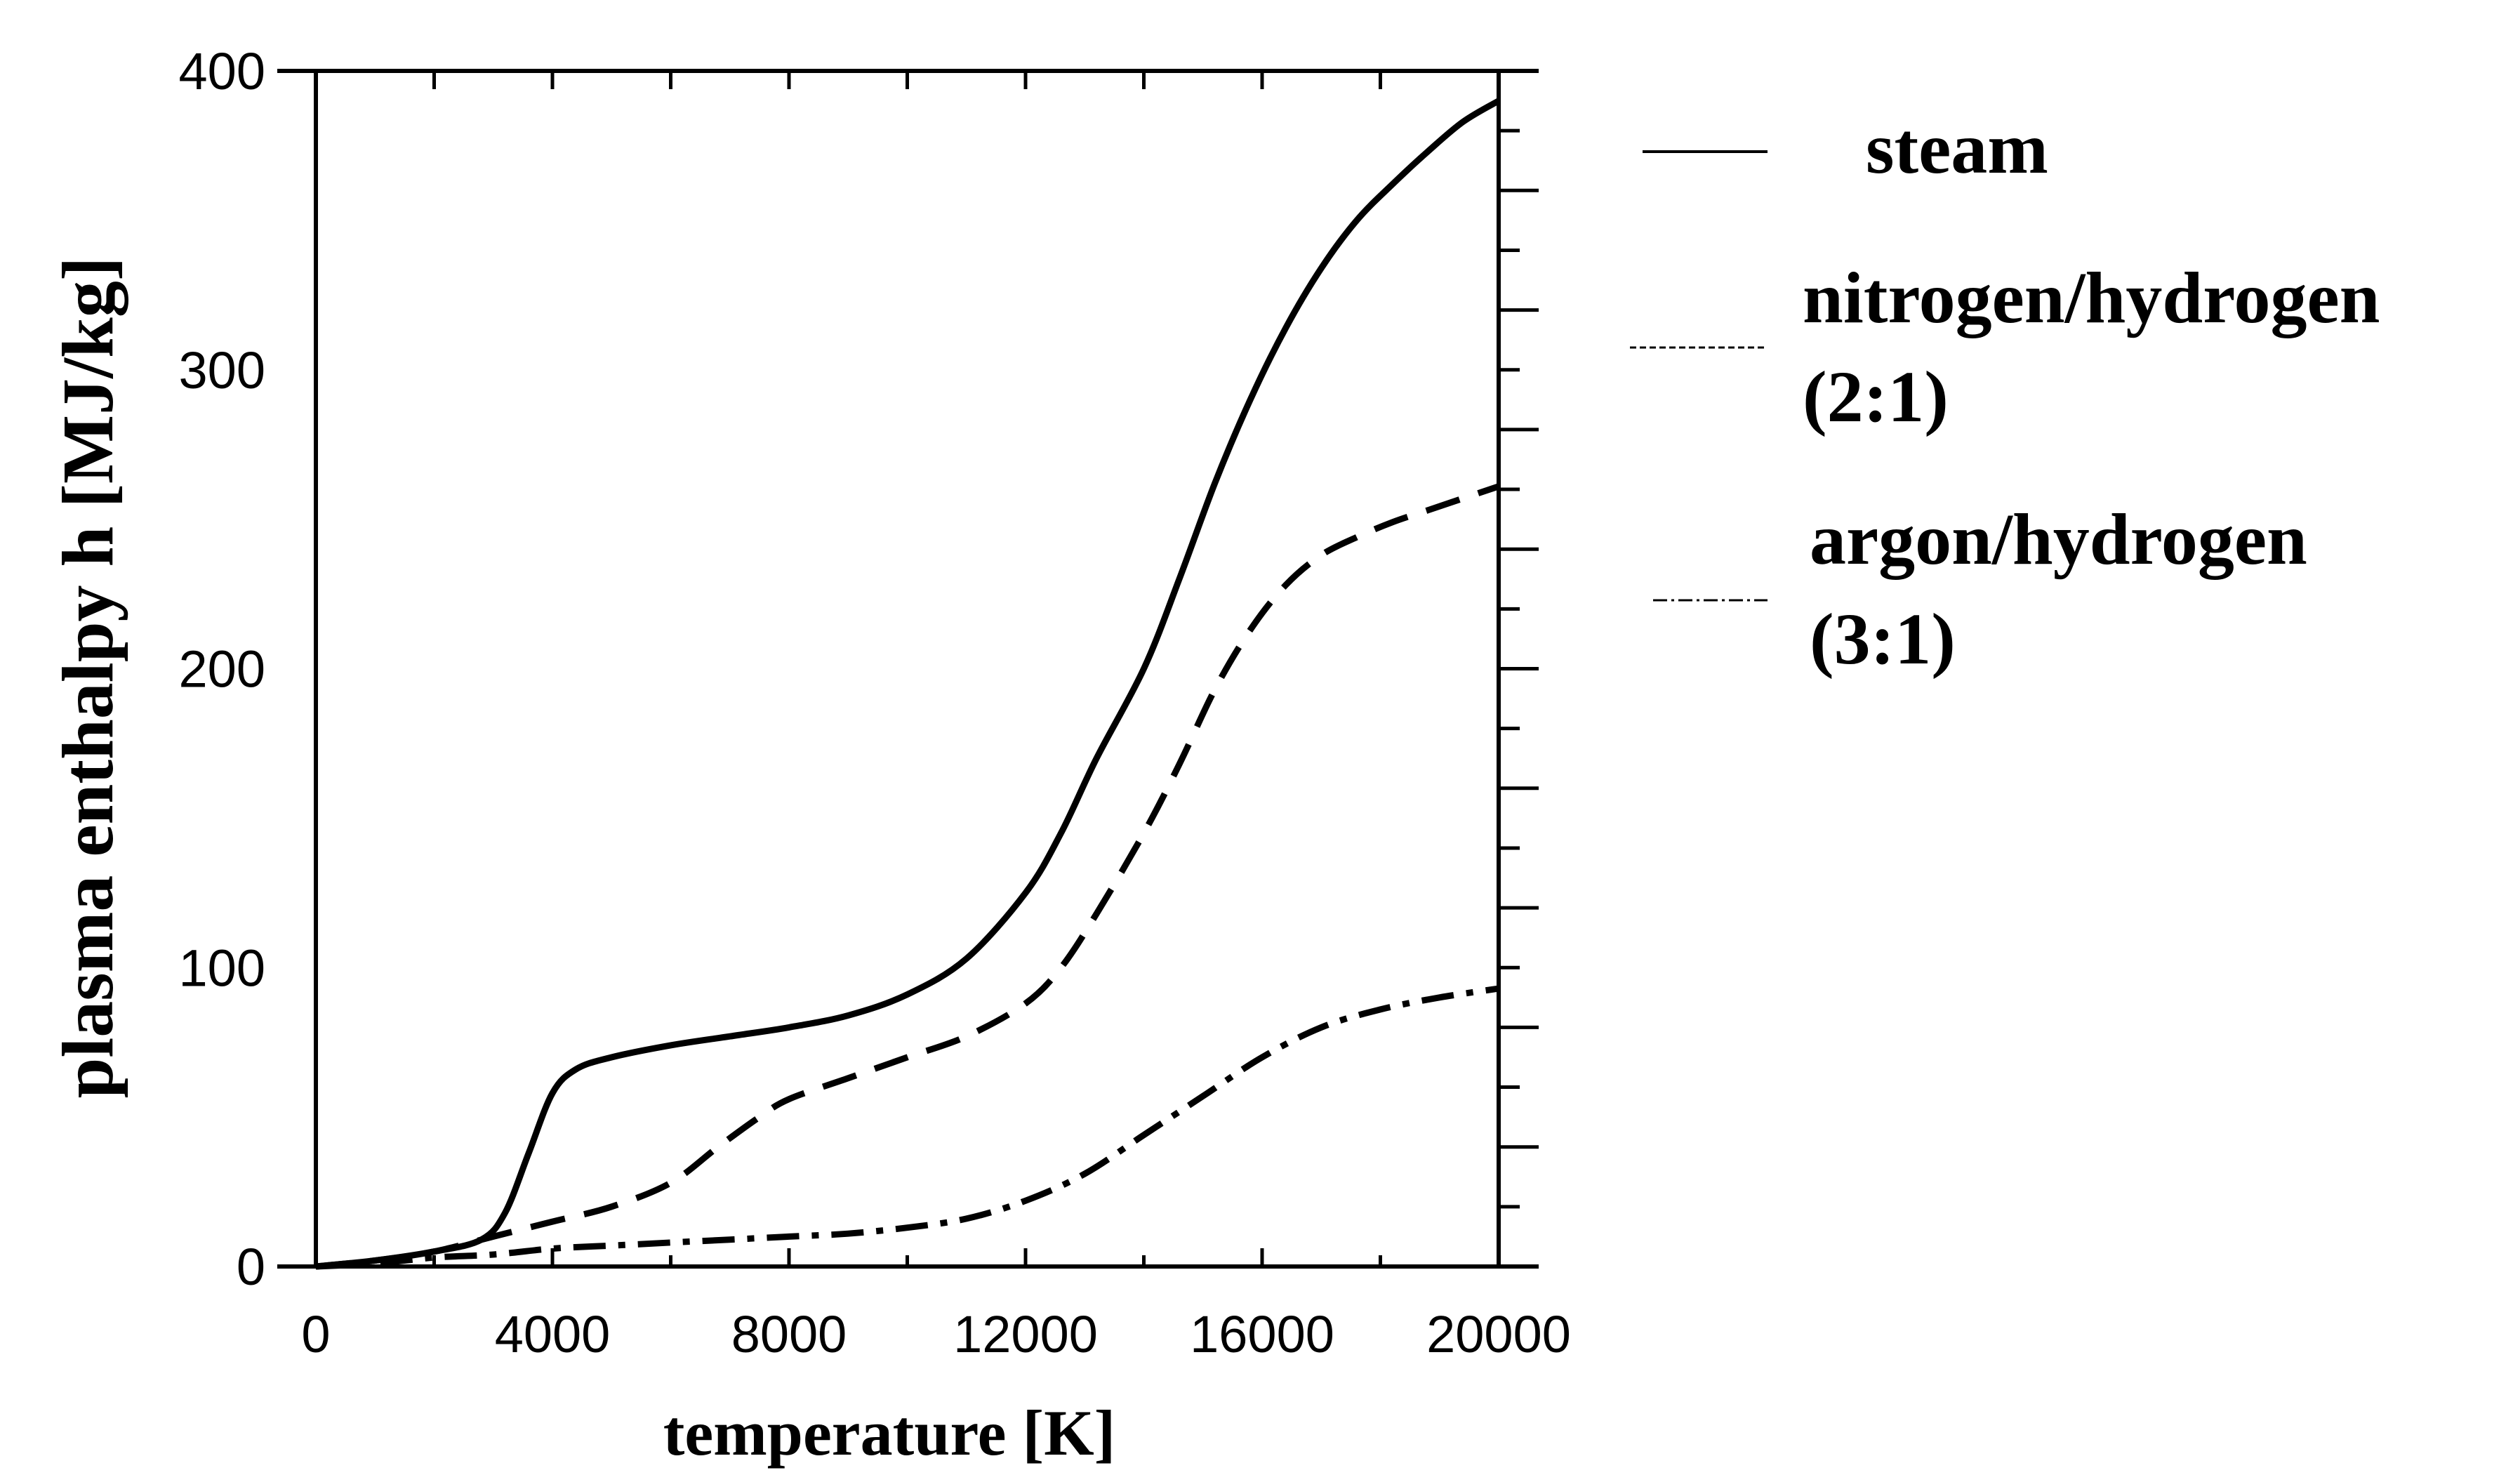  Describe the element at coordinates (88, 677) in the screenshot. I see `y-axis-title: plasma enthalpy h [MJ/kg]` at that location.